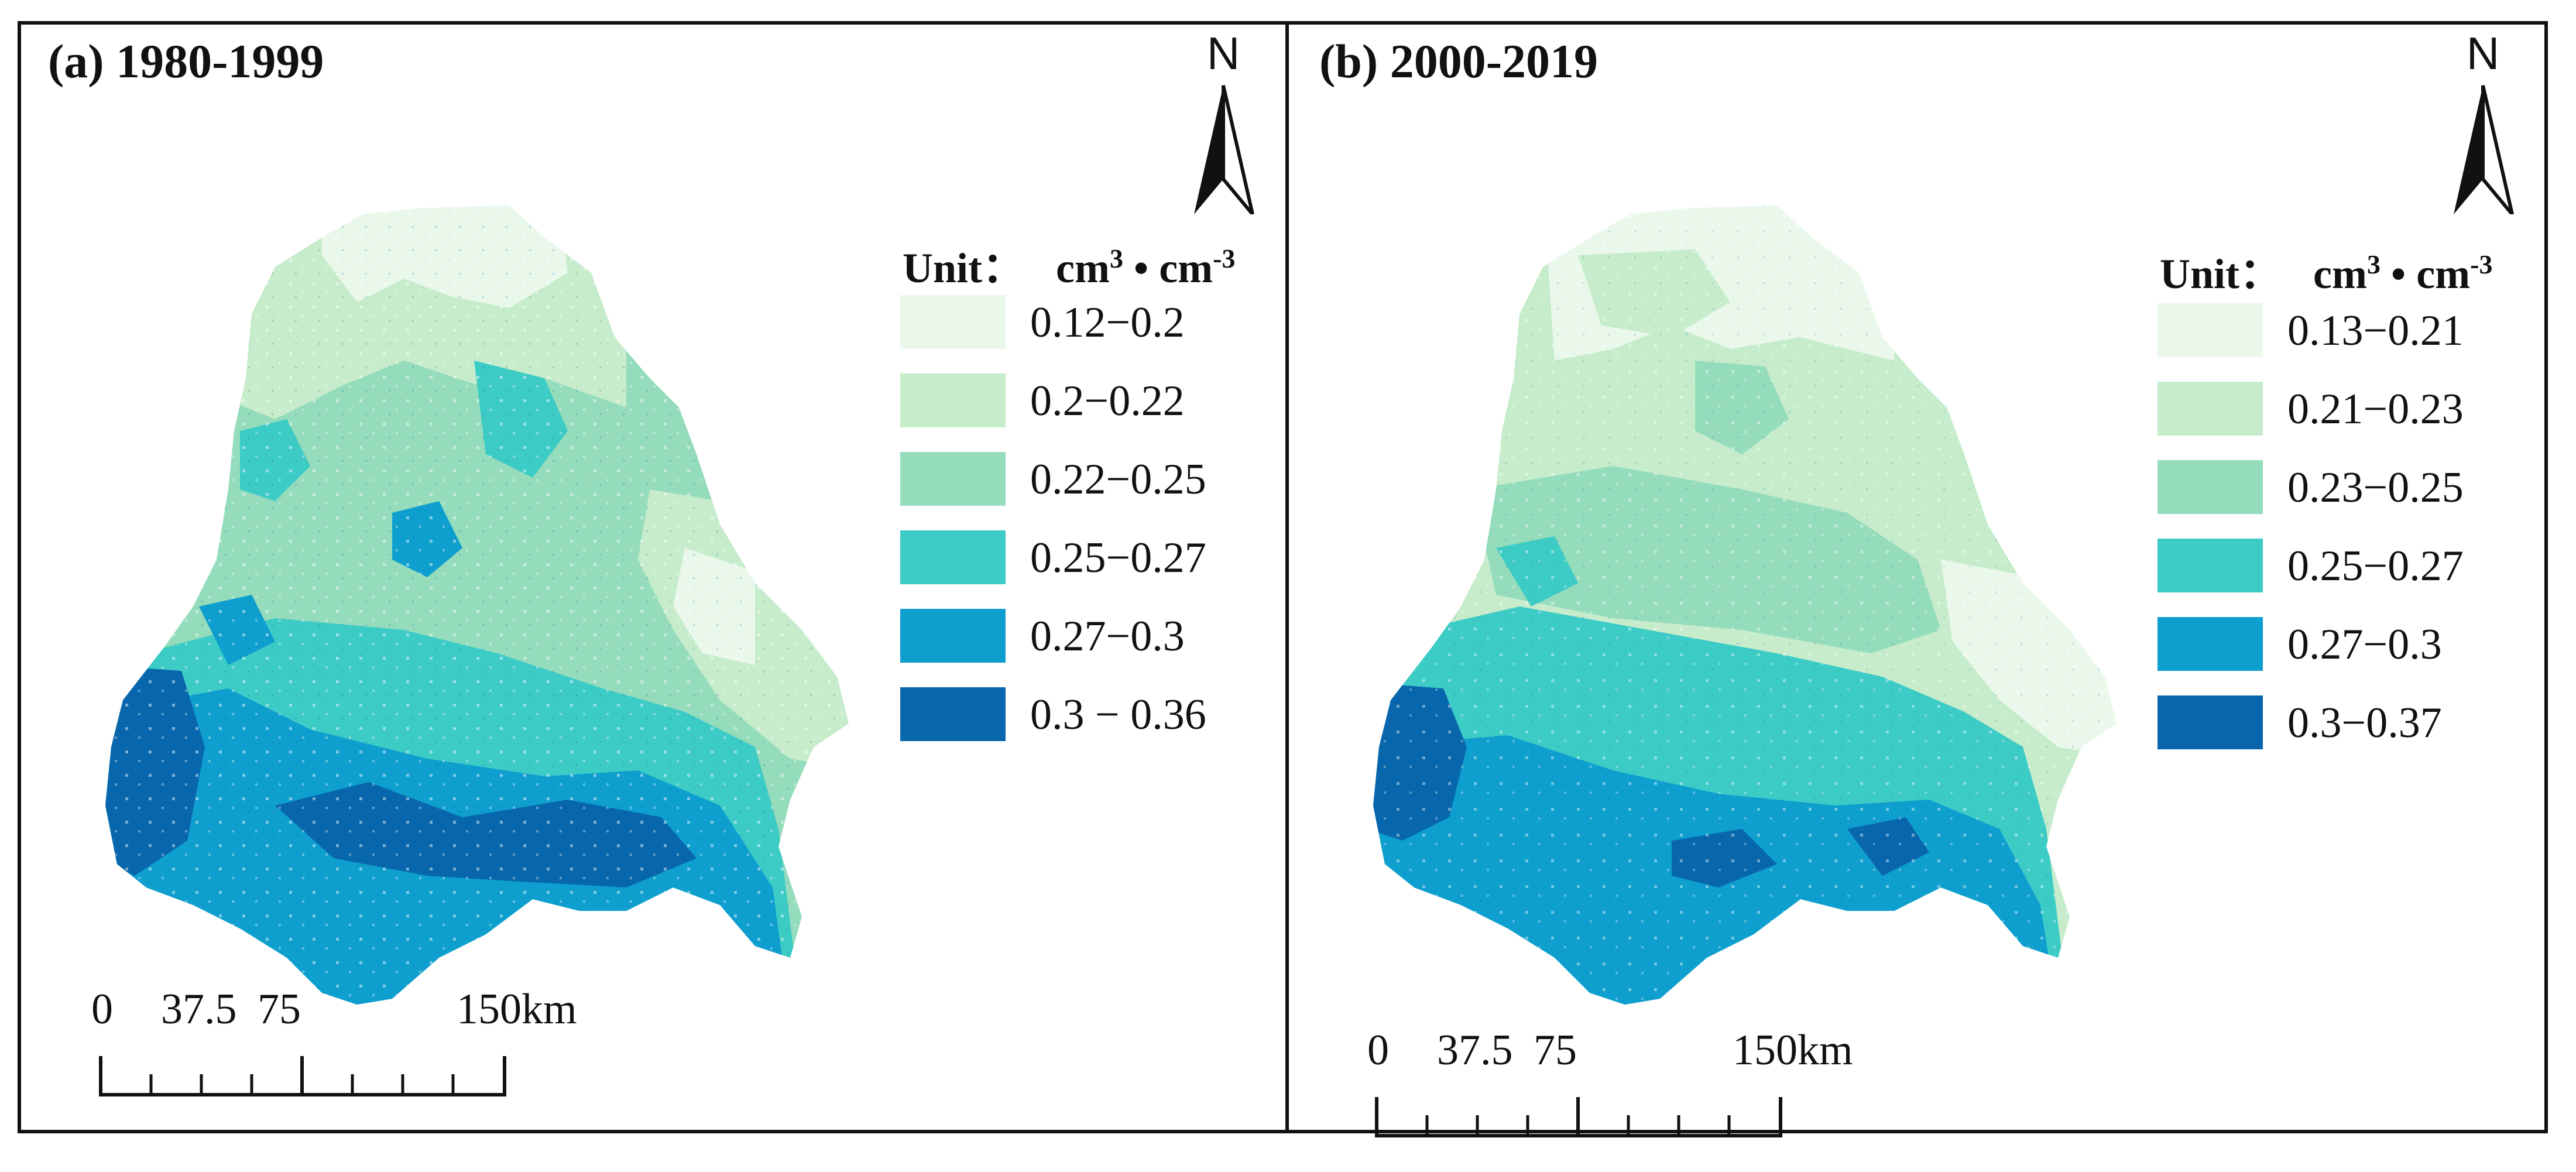 This screenshot has height=1172, width=2576. Describe the element at coordinates (186, 61) in the screenshot. I see `panel-title: (a) 1980-1999` at that location.